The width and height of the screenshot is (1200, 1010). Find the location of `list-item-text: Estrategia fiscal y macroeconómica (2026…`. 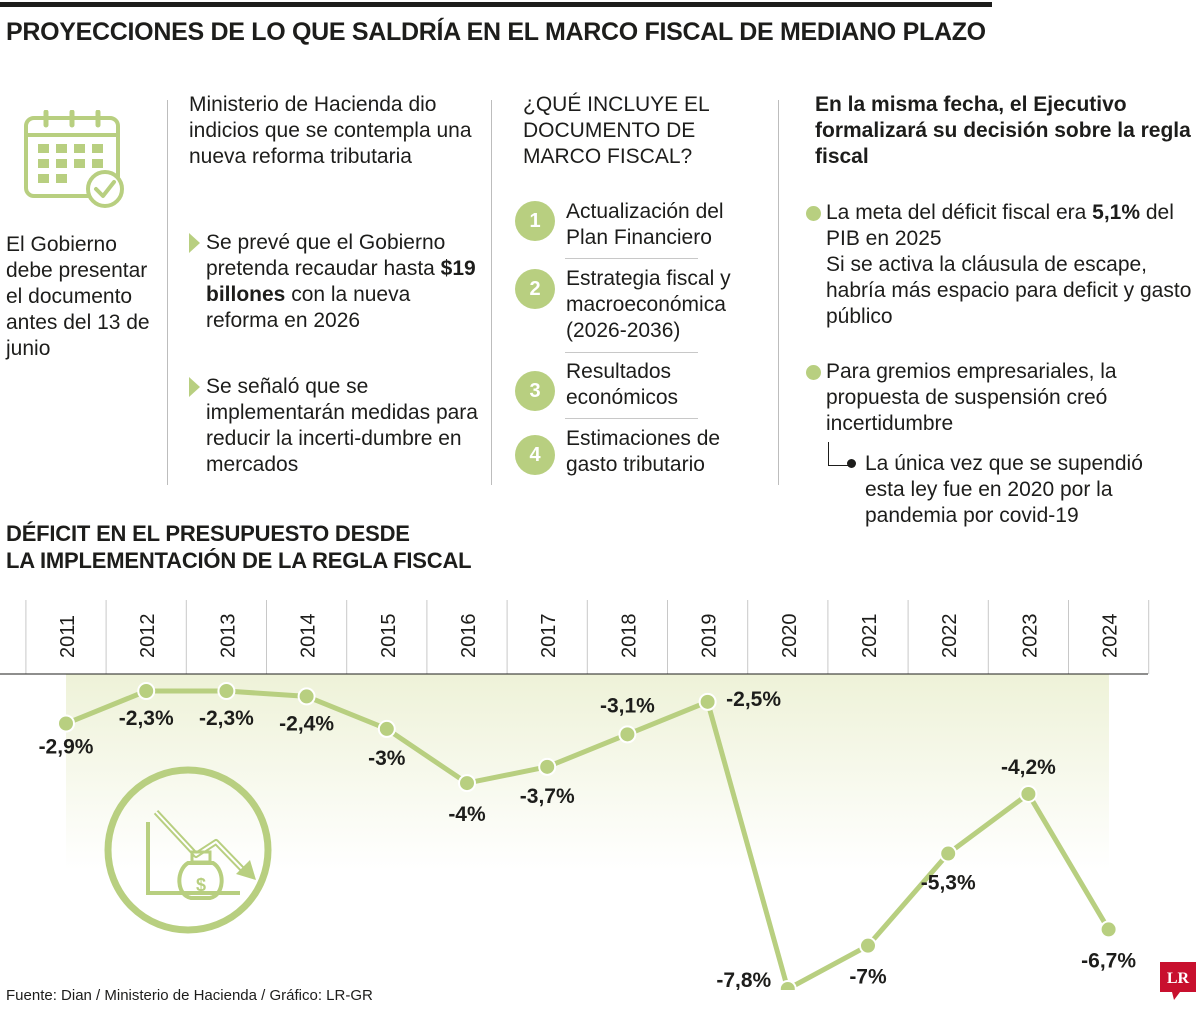

list-item-text: Estrategia fiscal y macroeconómica (2026… is located at coordinates (648, 304).